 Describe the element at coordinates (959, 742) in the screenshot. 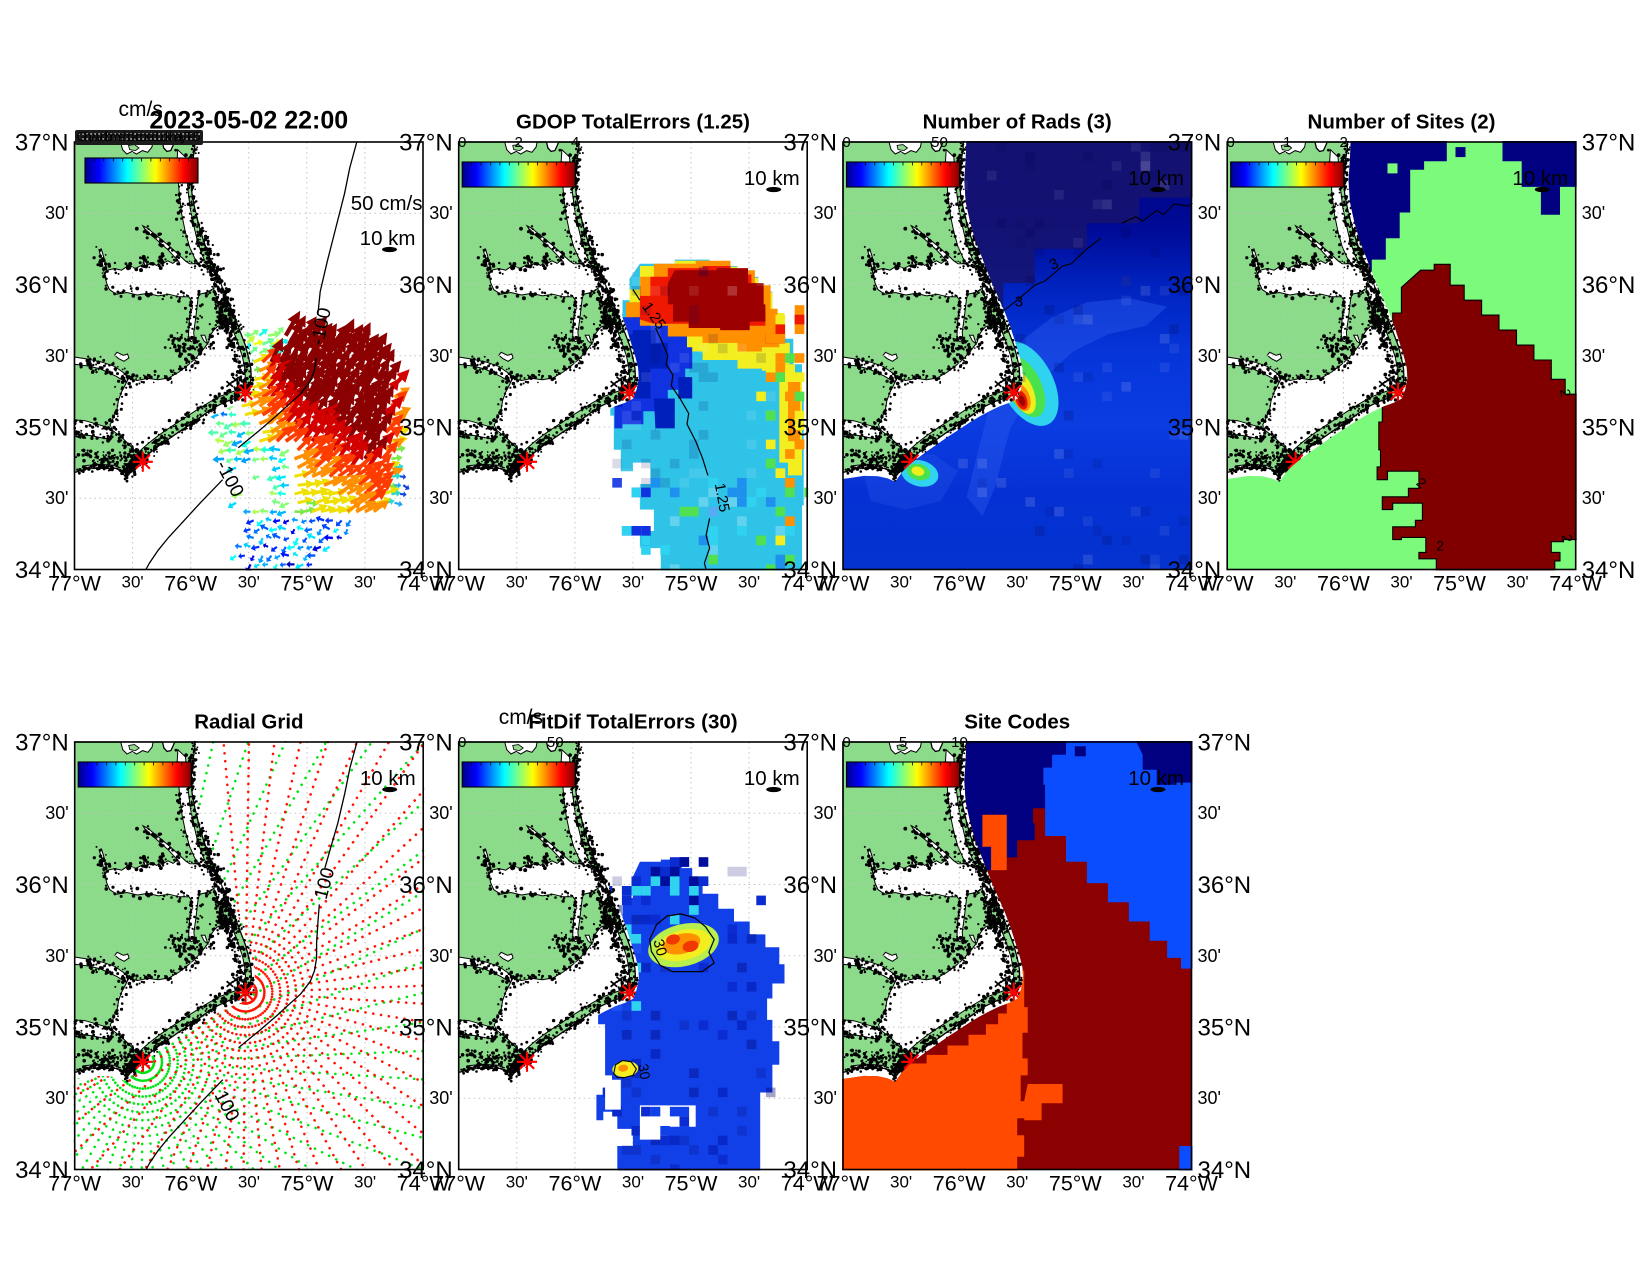

I see `svg-text: 10` at that location.